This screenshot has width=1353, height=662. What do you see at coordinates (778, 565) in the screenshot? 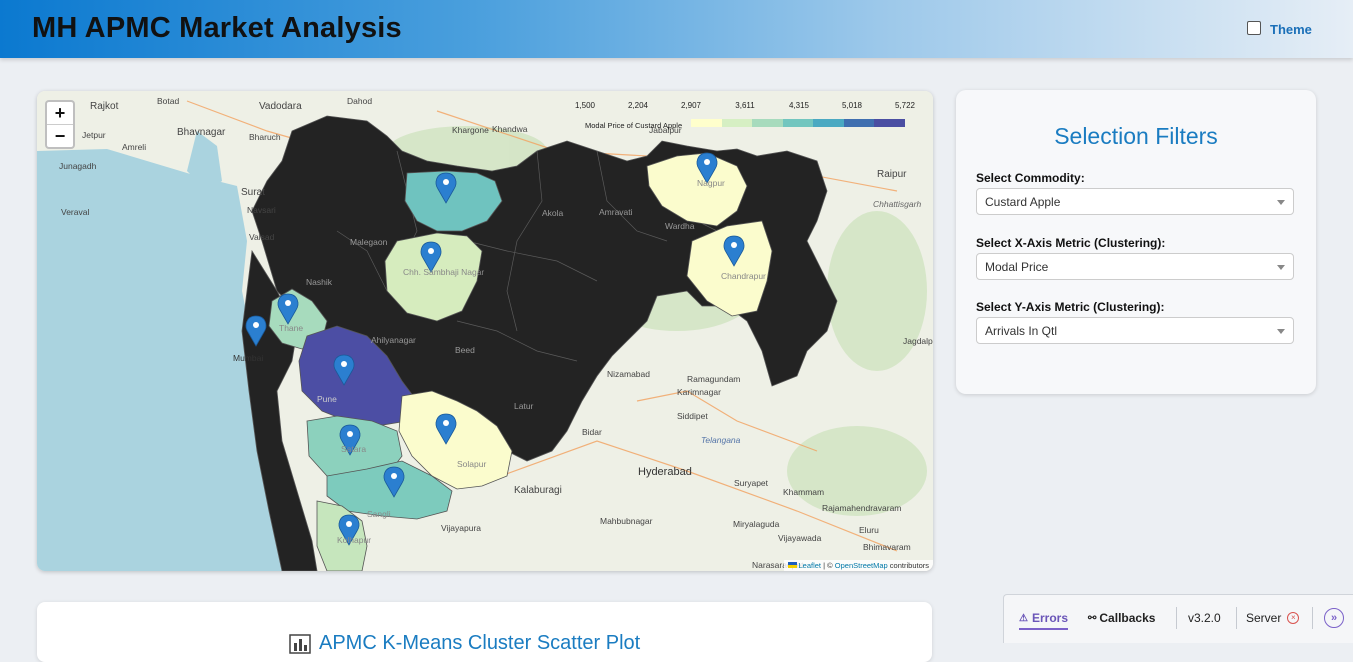
I see `place-label: Narasaraopet` at bounding box center [778, 565].